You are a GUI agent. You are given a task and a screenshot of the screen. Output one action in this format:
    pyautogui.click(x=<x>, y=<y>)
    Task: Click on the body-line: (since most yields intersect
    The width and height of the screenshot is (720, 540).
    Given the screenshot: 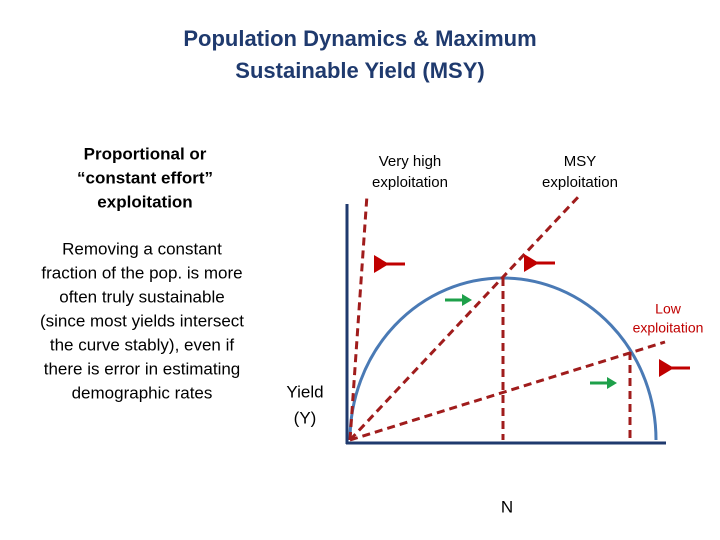 What is the action you would take?
    pyautogui.click(x=142, y=320)
    